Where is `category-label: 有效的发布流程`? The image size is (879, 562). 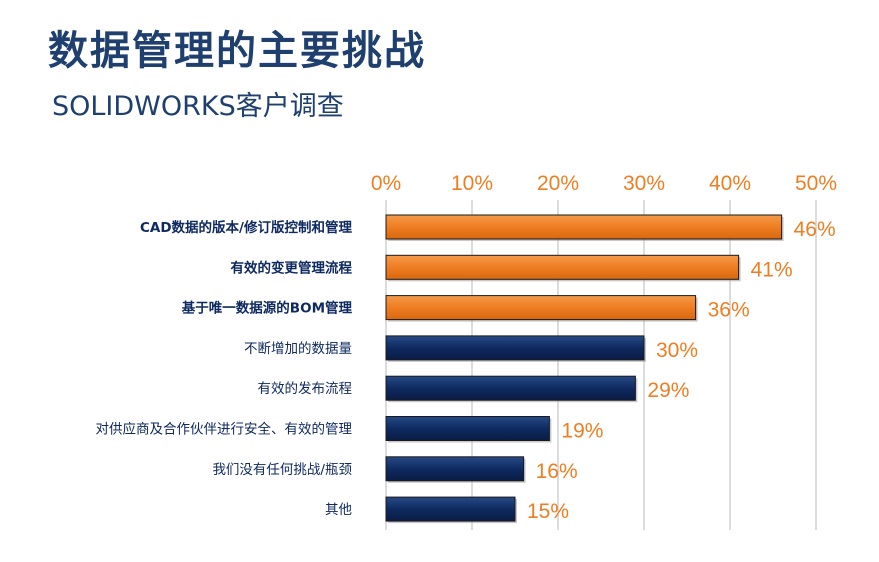
category-label: 有效的发布流程 is located at coordinates (305, 389).